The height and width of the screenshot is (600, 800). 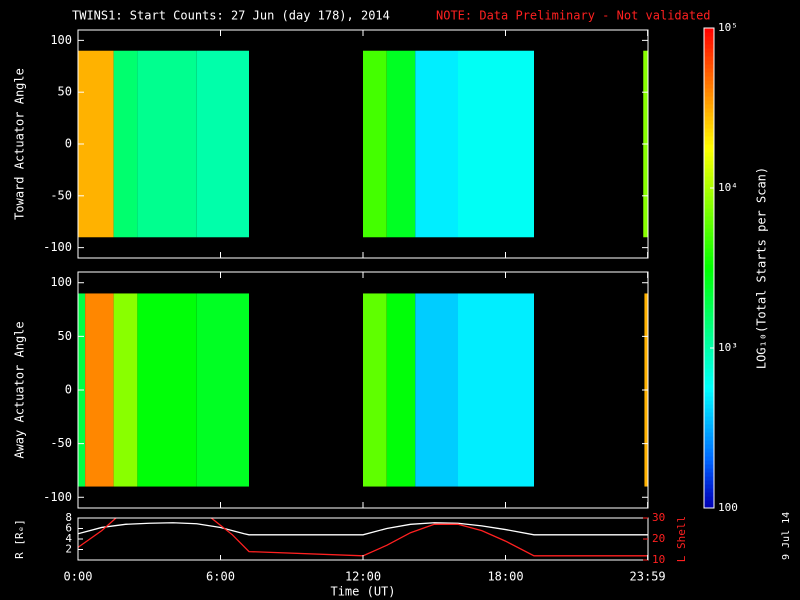 What do you see at coordinates (363, 529) in the screenshot?
I see `series-line` at bounding box center [363, 529].